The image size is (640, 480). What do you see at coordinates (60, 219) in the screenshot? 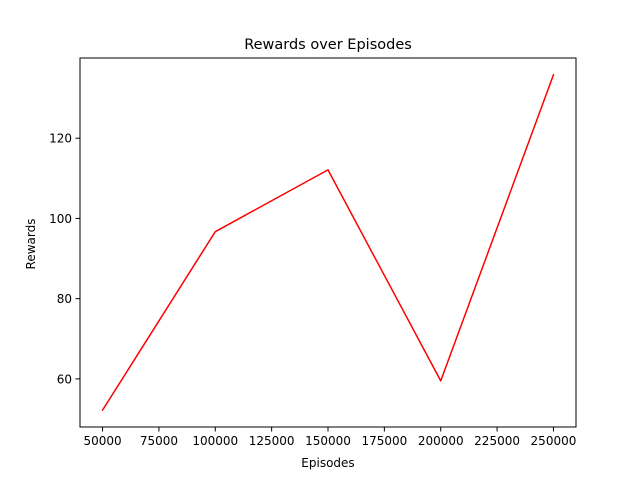
I see `y-tick-label: 100` at bounding box center [60, 219].